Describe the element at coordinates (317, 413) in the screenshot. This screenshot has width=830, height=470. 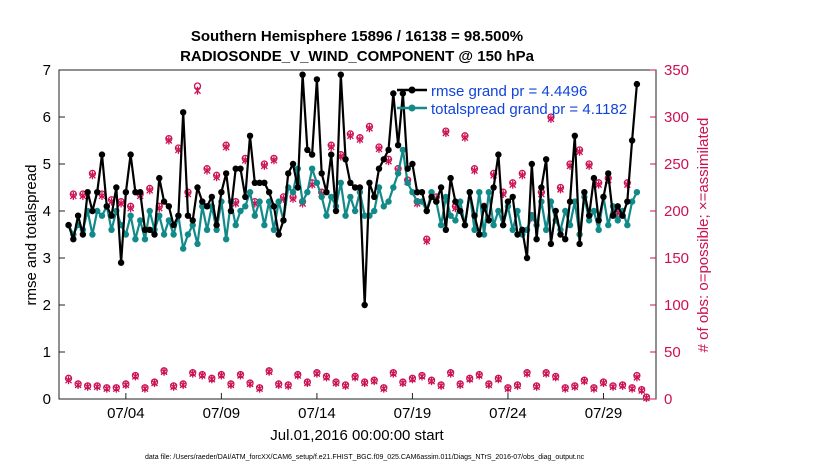
I see `x-tick-label: 07/14` at that location.